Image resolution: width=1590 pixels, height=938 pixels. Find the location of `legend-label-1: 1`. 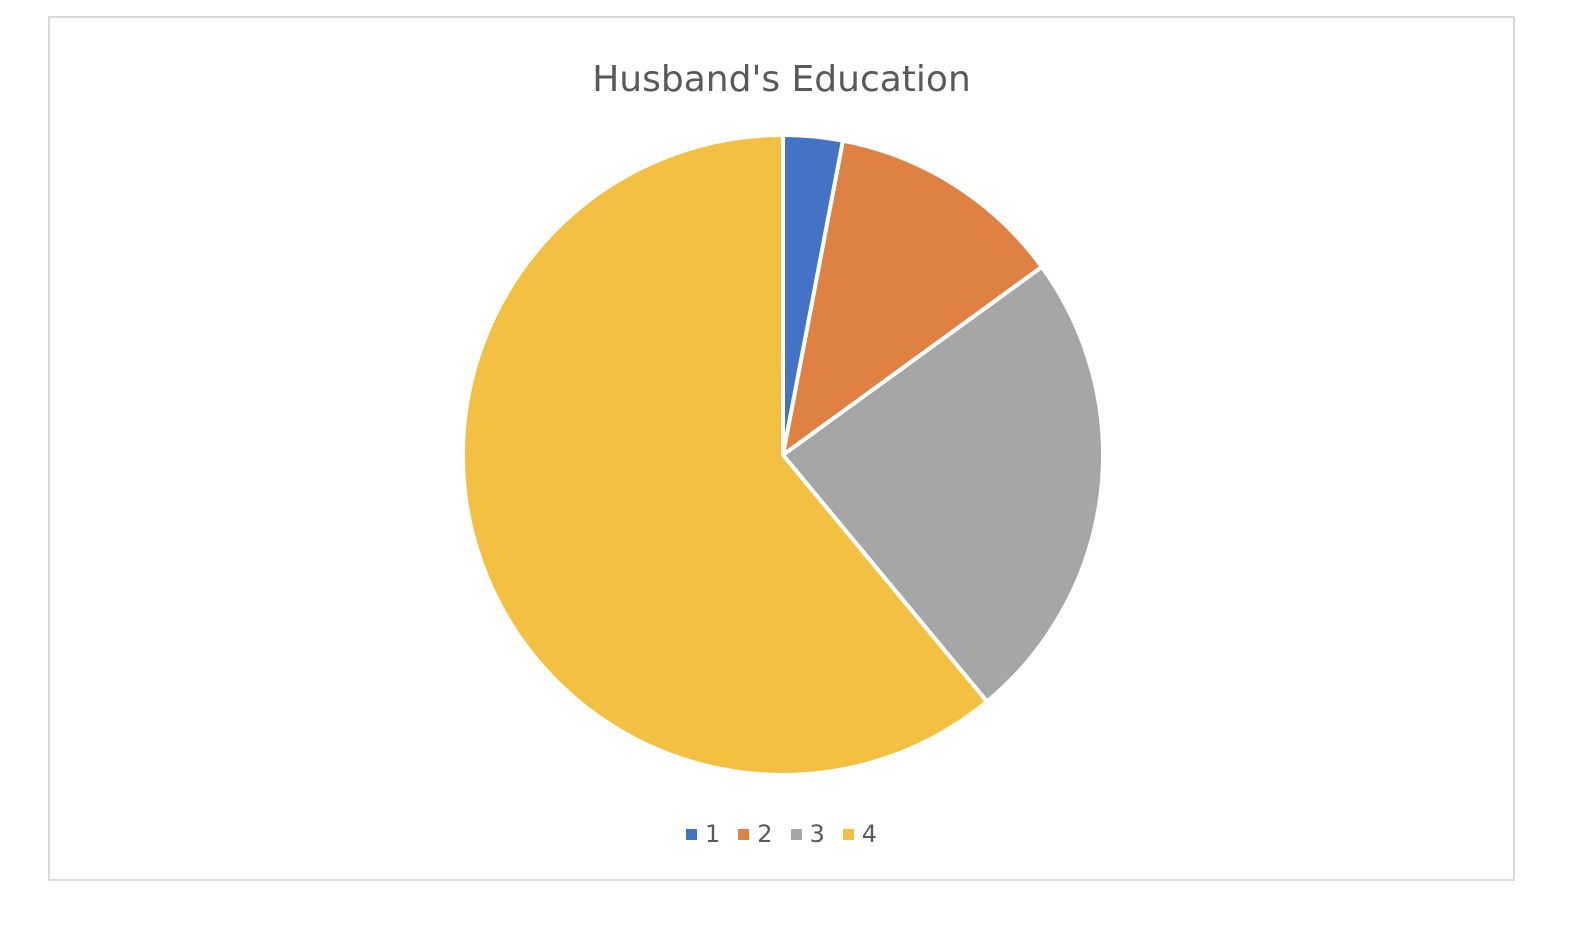

legend-label-1: 1 is located at coordinates (712, 834).